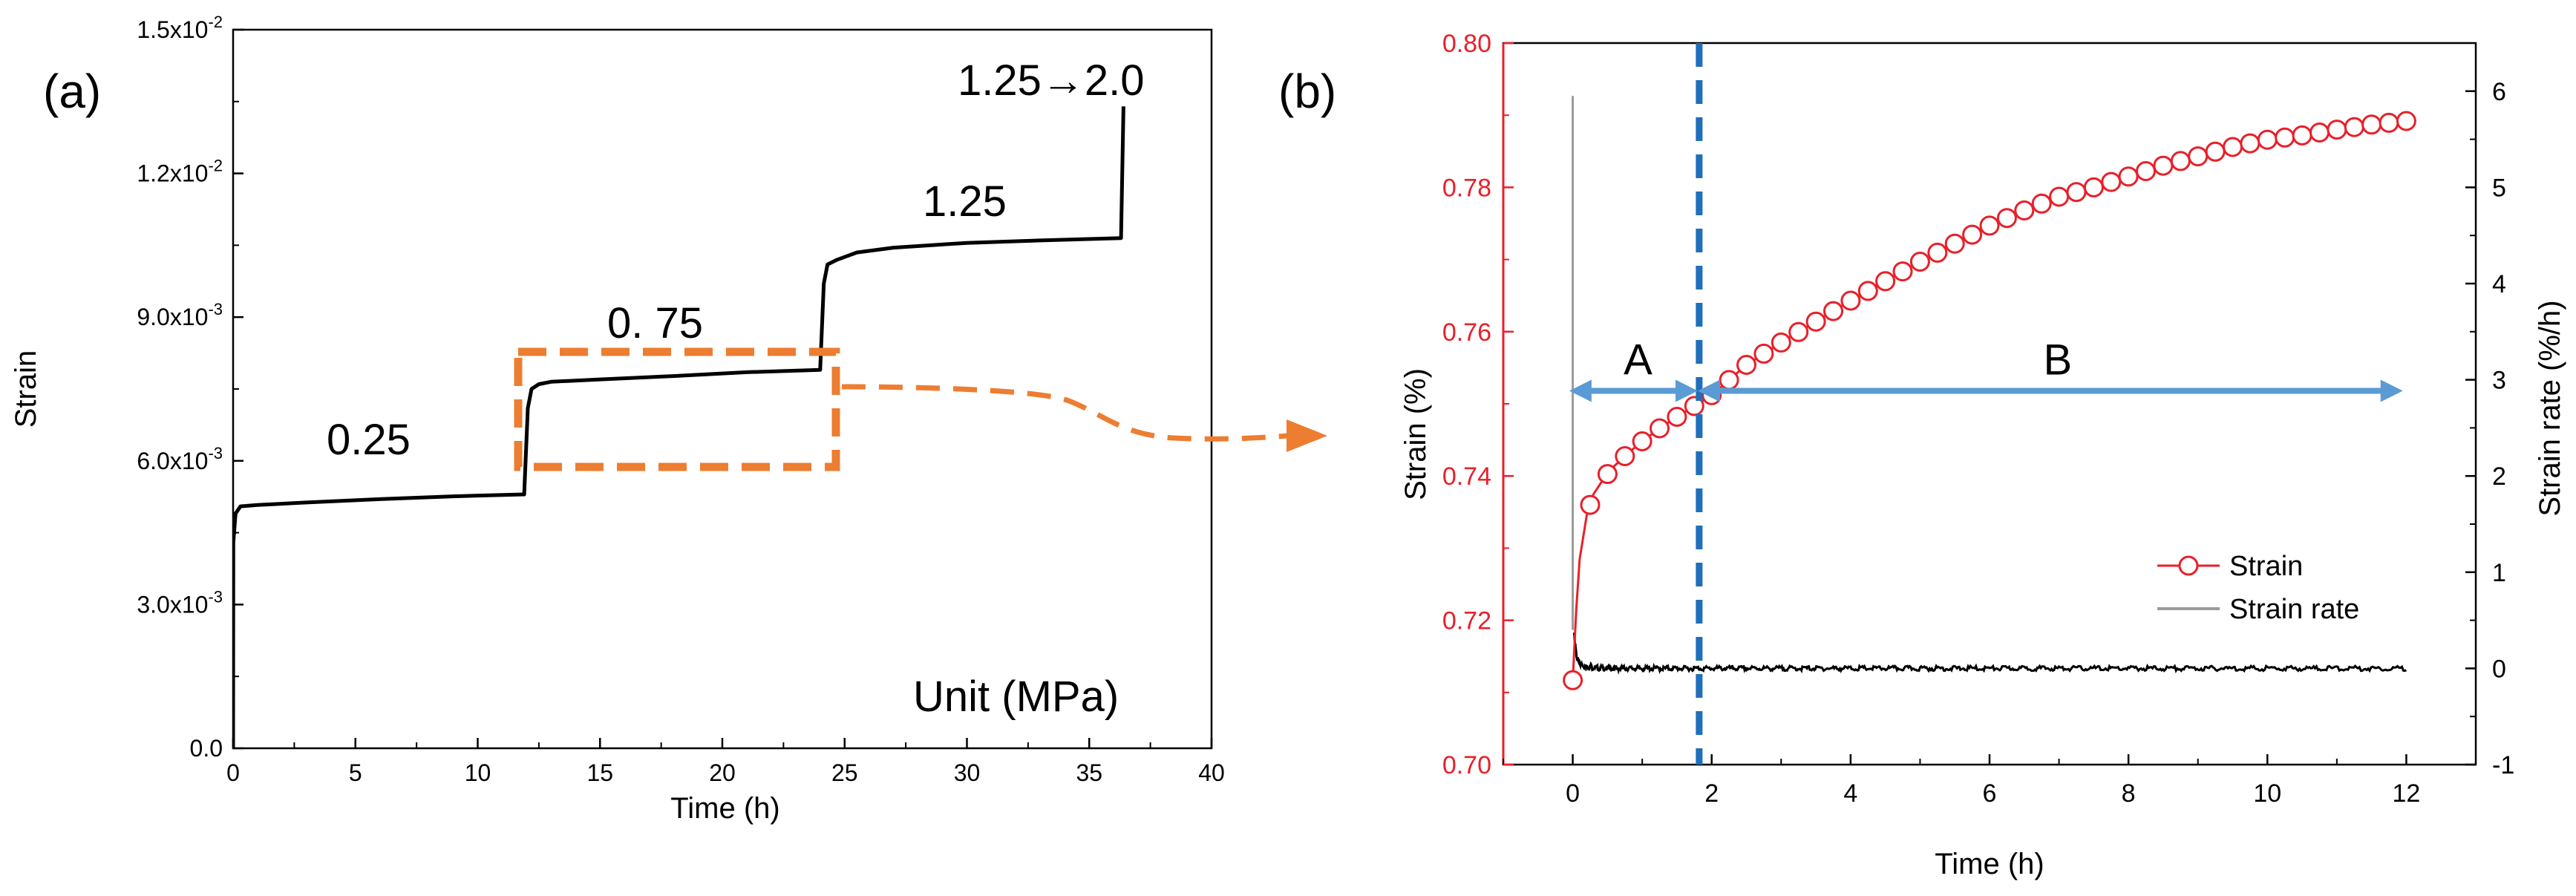 The height and width of the screenshot is (896, 2576). I want to click on panel-b-right-y-tick-label: 0, so click(2499, 669).